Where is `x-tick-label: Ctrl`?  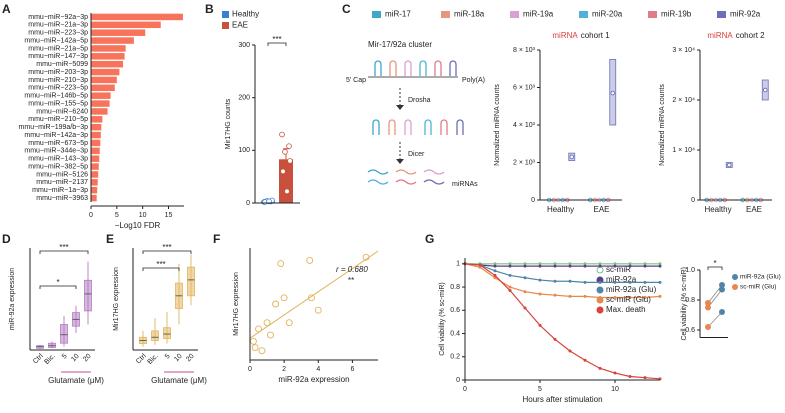
x-tick-label: Ctrl is located at coordinates (141, 358).